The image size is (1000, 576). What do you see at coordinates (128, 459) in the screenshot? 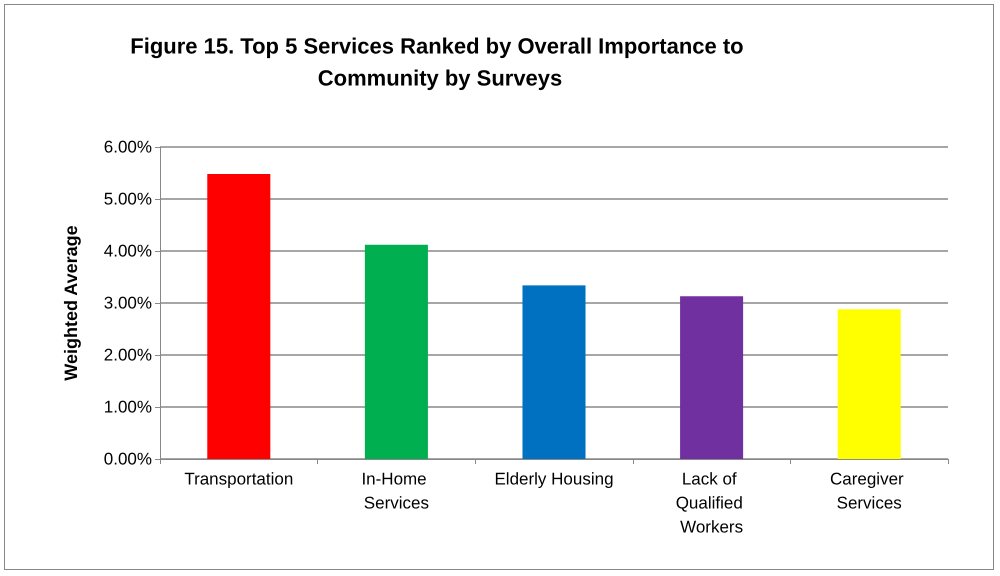
I see `y-tick-label: 0.00%` at bounding box center [128, 459].